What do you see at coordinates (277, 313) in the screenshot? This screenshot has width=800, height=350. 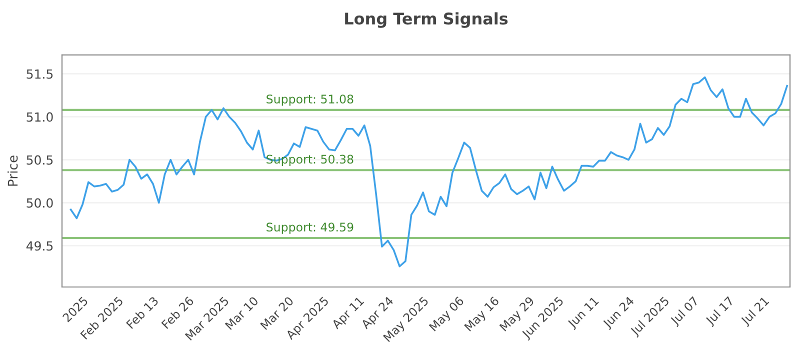 I see `x-tick-label: Mar 20` at bounding box center [277, 313].